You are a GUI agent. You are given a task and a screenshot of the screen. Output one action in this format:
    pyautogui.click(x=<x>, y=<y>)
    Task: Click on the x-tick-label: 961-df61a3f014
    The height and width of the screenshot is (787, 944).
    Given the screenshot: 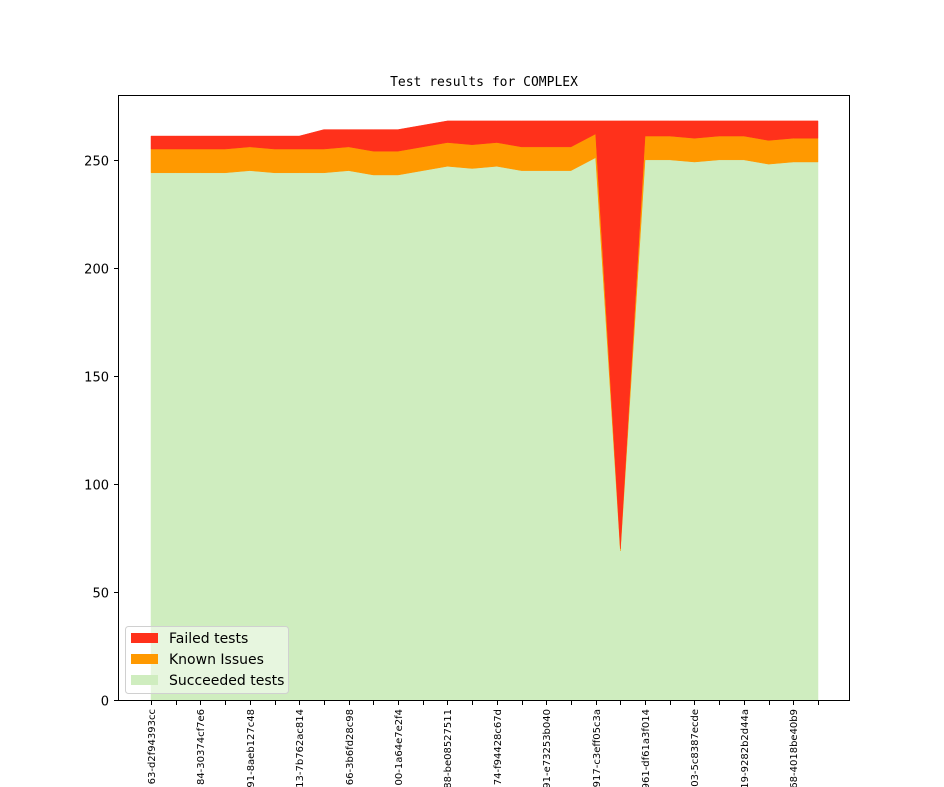 What is the action you would take?
    pyautogui.click(x=646, y=748)
    